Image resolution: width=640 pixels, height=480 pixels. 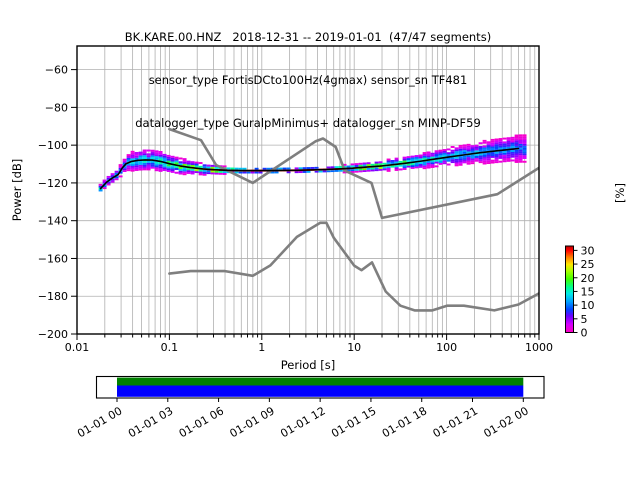 I want to click on colorbar-unit-label: [%], so click(x=620, y=193).